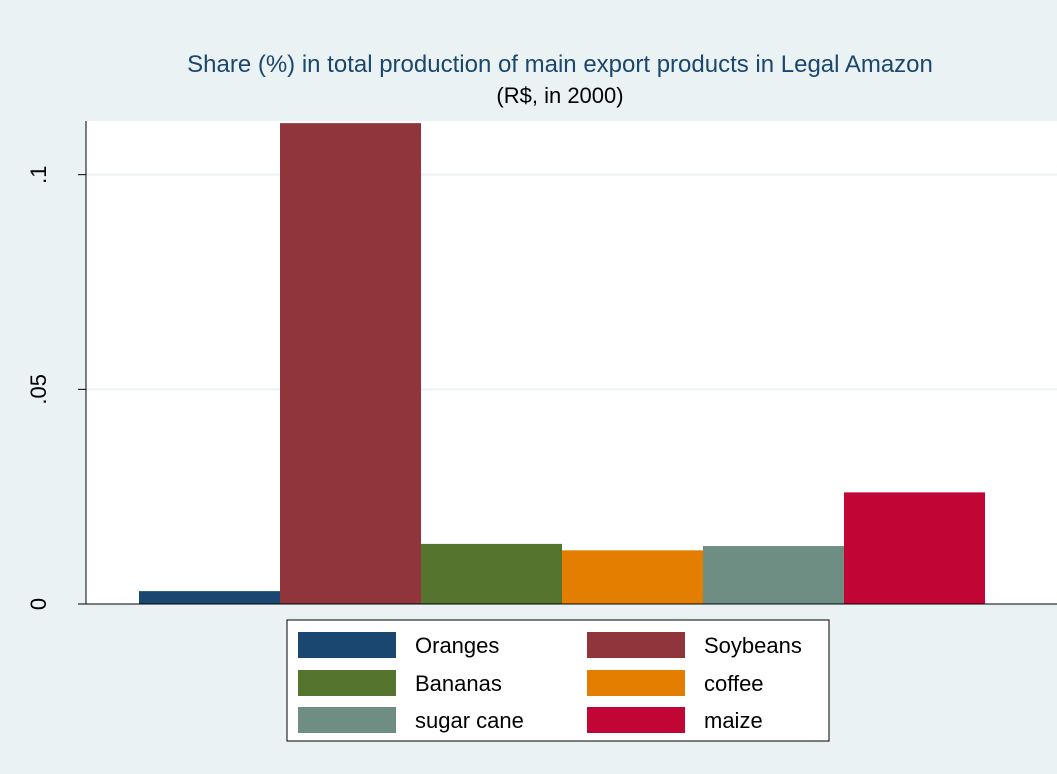 The image size is (1057, 774). What do you see at coordinates (347, 720) in the screenshot?
I see `legend-swatch-sugar-cane` at bounding box center [347, 720].